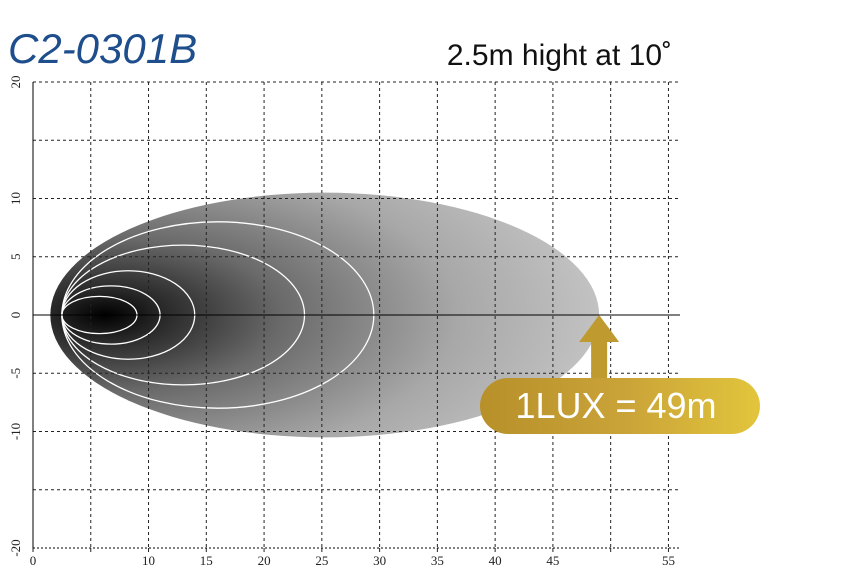  I want to click on x-tick-label: 25, so click(321, 560).